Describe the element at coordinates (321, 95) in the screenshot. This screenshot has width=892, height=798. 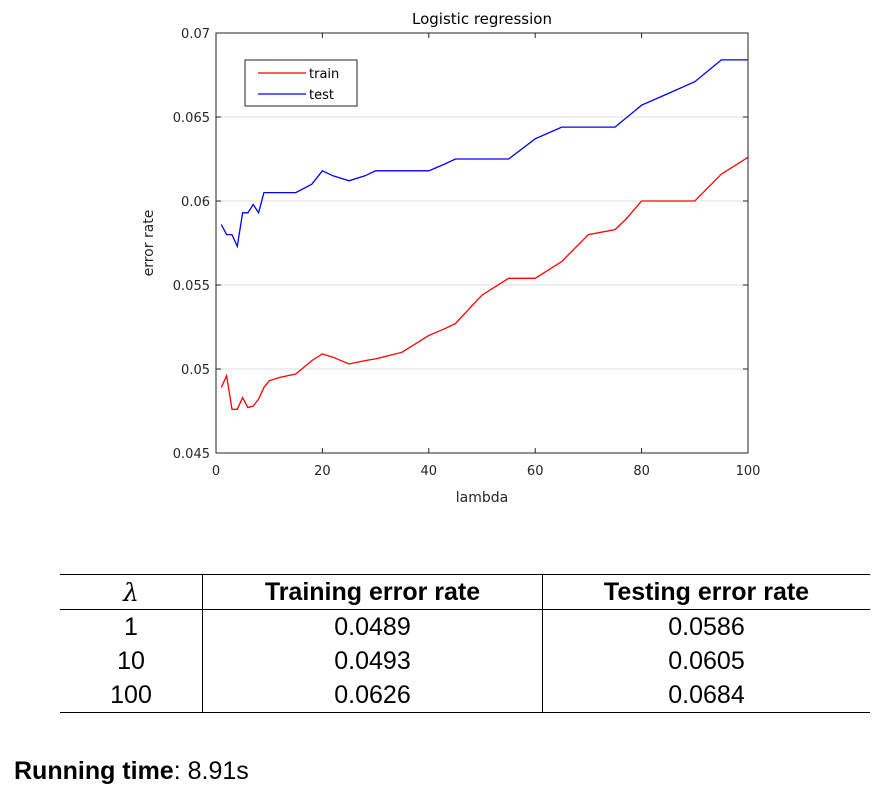
I see `legend-test-label: test` at that location.